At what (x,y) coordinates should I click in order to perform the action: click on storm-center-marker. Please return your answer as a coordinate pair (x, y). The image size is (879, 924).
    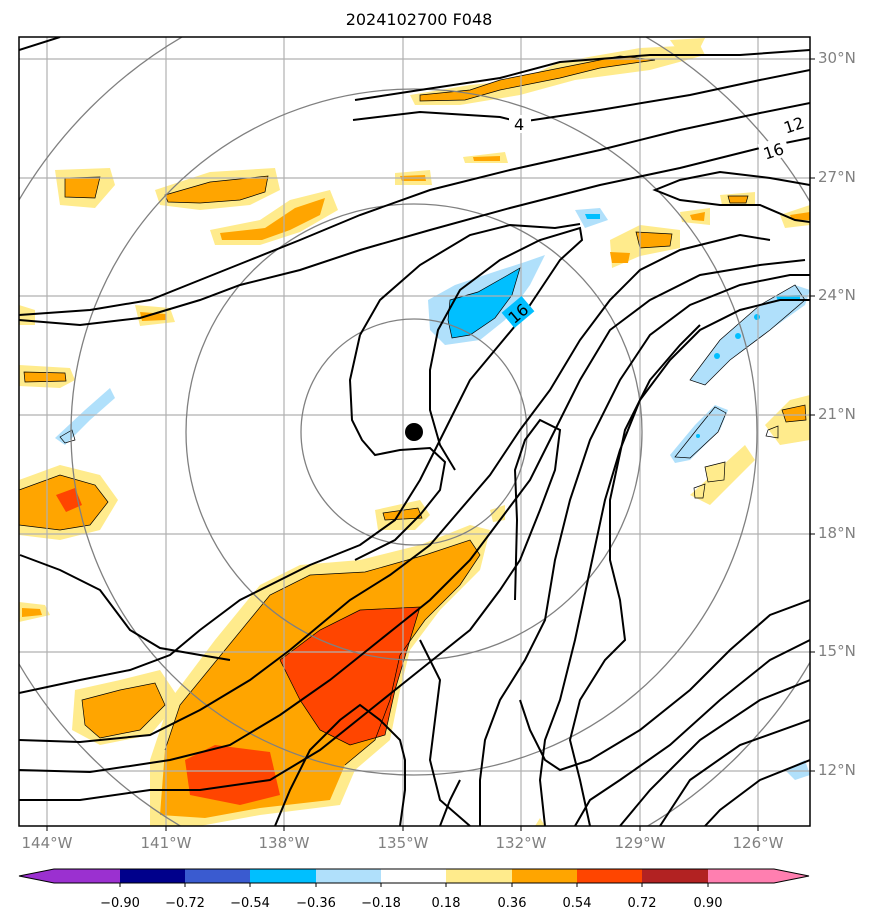
    Looking at the image, I should click on (414, 432).